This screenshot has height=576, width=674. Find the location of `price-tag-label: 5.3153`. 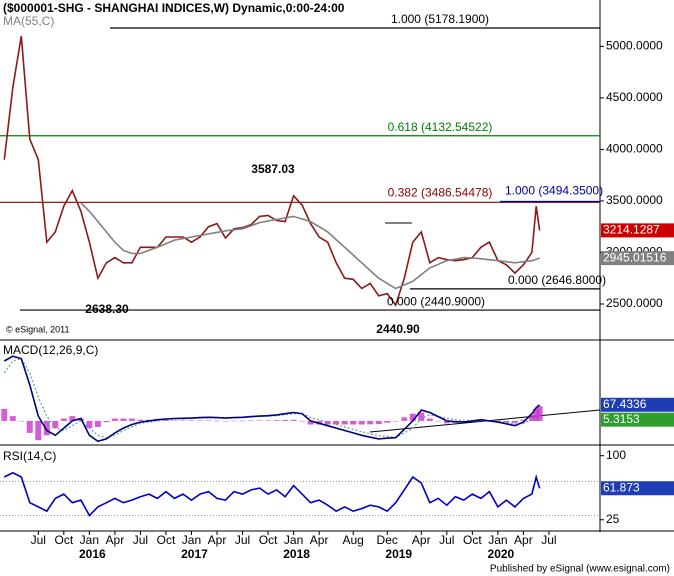

price-tag-label: 5.3153 is located at coordinates (621, 419).